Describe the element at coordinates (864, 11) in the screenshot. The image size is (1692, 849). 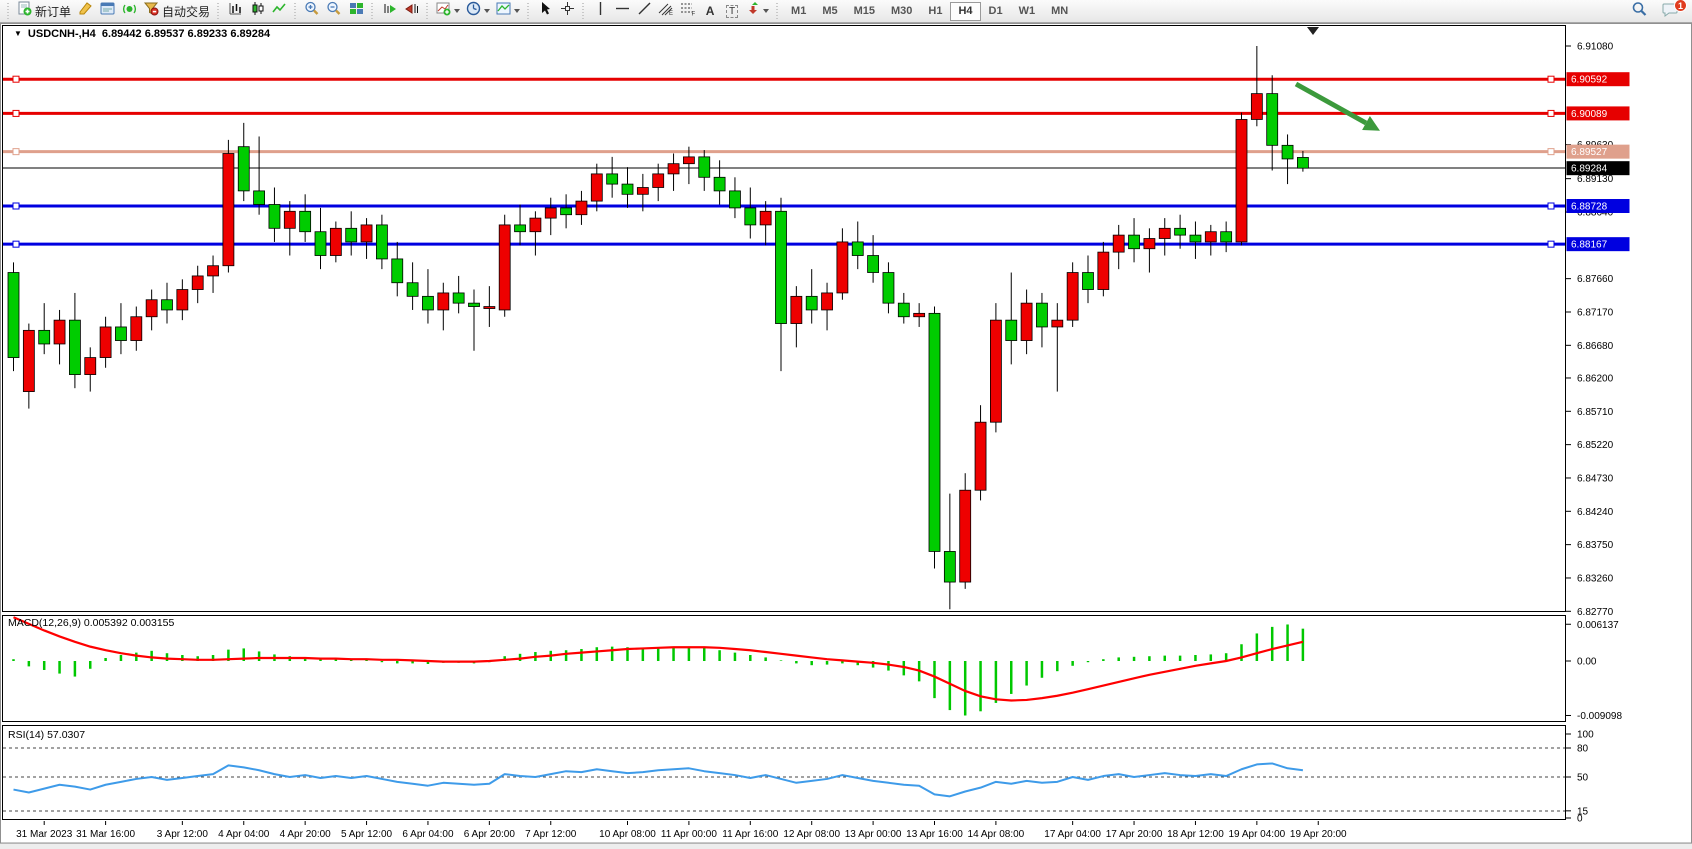
I see `timeframe-button-m15: M15` at that location.